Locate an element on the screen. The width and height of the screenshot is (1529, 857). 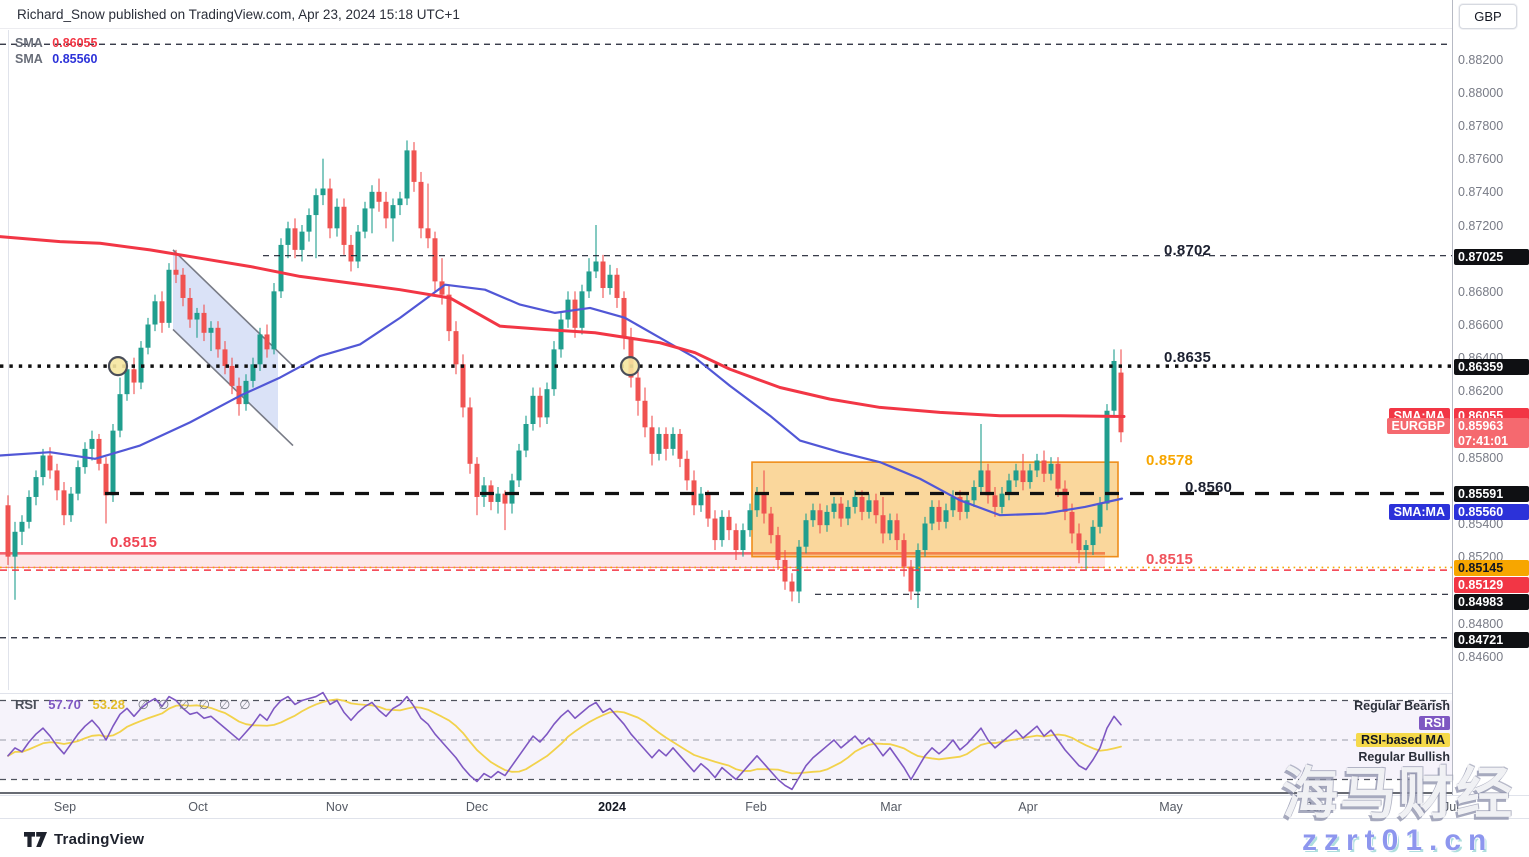
rsi-ma-line is located at coordinates (564, 736).